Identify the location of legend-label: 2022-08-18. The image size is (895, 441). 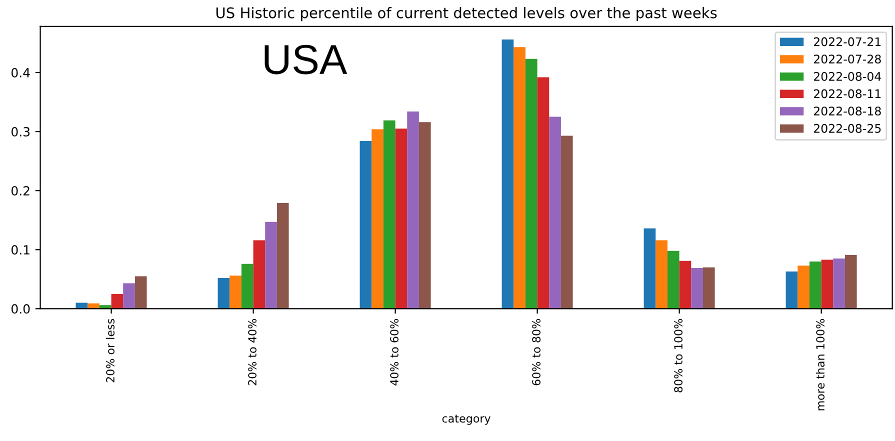
(847, 111).